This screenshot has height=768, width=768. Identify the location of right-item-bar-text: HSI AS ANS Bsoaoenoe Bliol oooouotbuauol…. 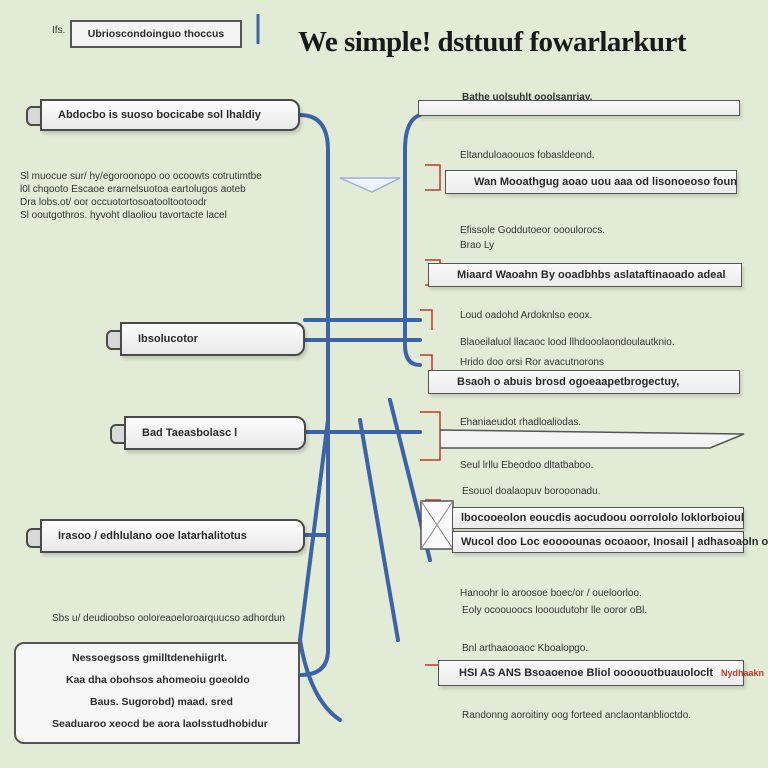
(586, 673).